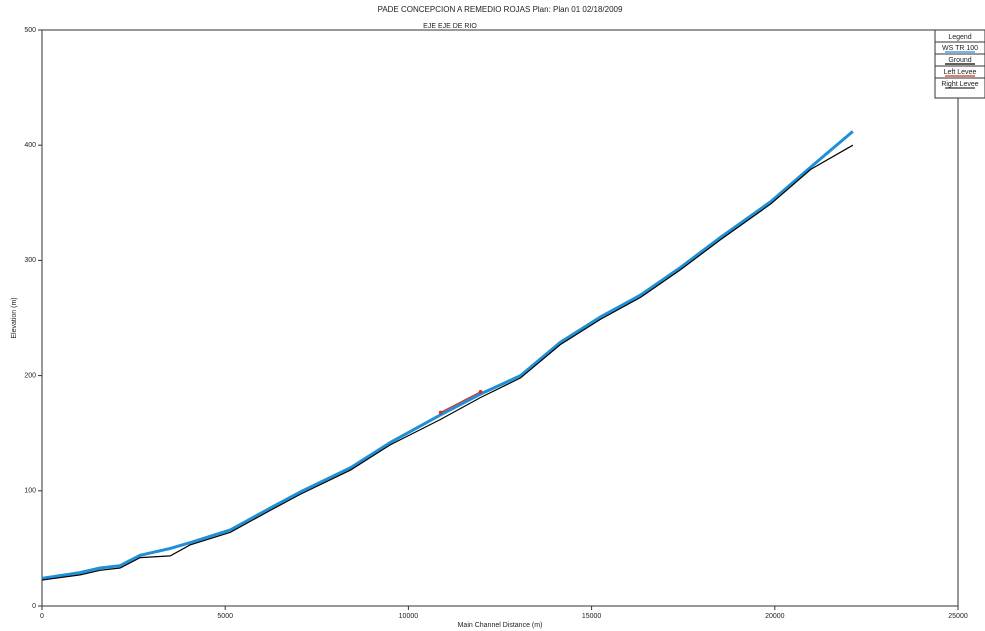  Describe the element at coordinates (409, 616) in the screenshot. I see `x-tick-label: 10000` at that location.